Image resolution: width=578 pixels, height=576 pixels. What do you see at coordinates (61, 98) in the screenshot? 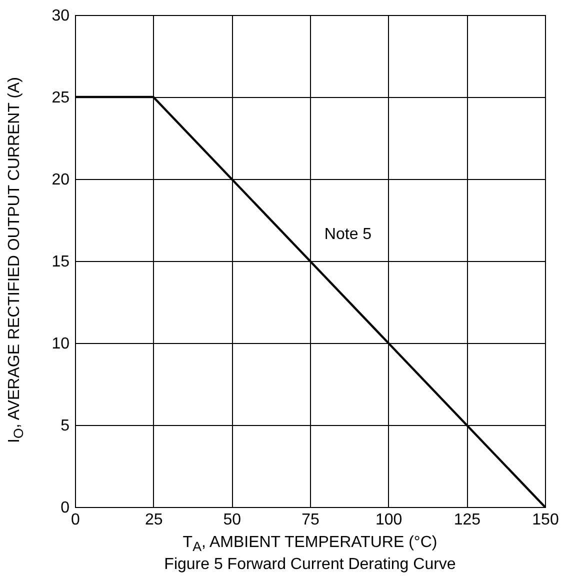
I see `y-tick-label: 25` at bounding box center [61, 98].